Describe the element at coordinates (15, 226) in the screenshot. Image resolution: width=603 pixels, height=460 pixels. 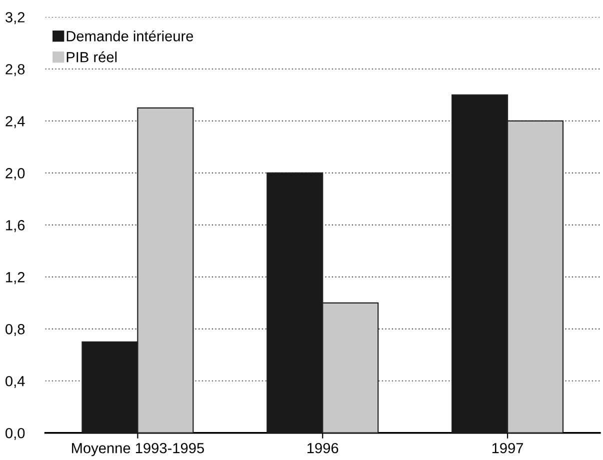
I see `y-tick-label: 1,6` at that location.